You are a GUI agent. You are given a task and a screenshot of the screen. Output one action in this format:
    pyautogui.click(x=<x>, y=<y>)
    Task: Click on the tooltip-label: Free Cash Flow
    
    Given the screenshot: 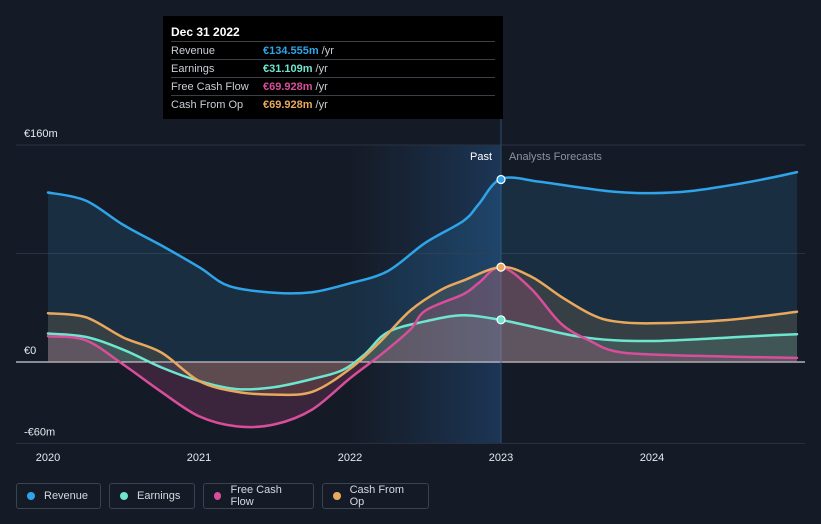 What is the action you would take?
    pyautogui.click(x=210, y=86)
    